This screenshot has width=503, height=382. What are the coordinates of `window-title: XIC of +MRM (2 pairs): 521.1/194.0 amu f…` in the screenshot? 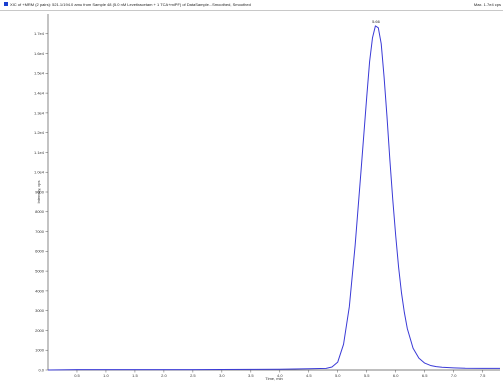 It's located at (130, 4).